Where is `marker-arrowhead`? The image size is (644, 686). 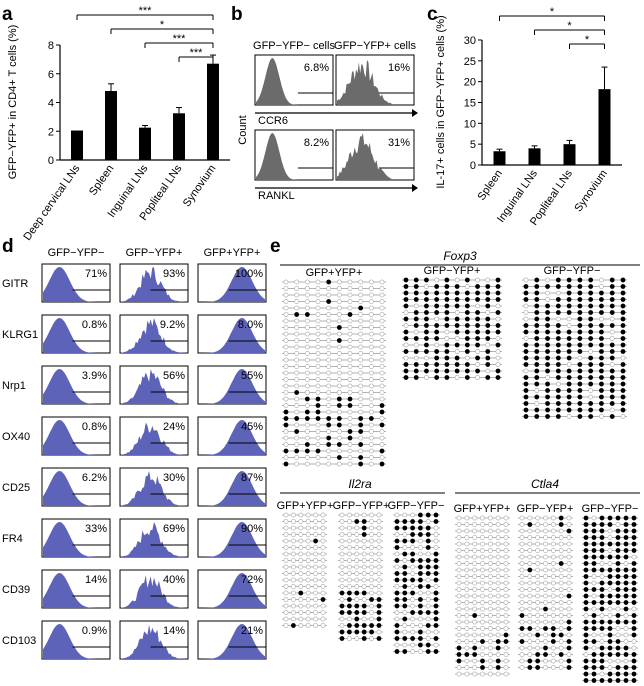 marker-arrowhead is located at coordinates (415, 188).